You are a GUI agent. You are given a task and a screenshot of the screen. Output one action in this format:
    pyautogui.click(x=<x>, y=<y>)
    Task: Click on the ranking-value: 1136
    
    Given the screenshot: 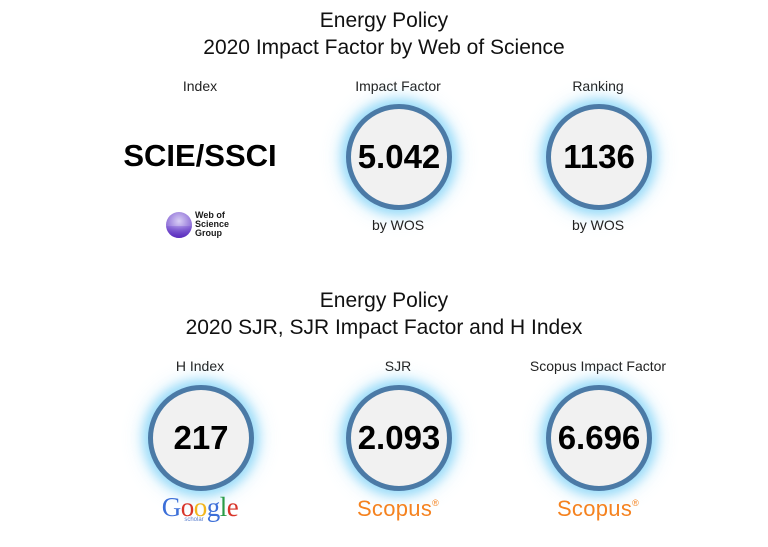 What is the action you would take?
    pyautogui.click(x=599, y=156)
    